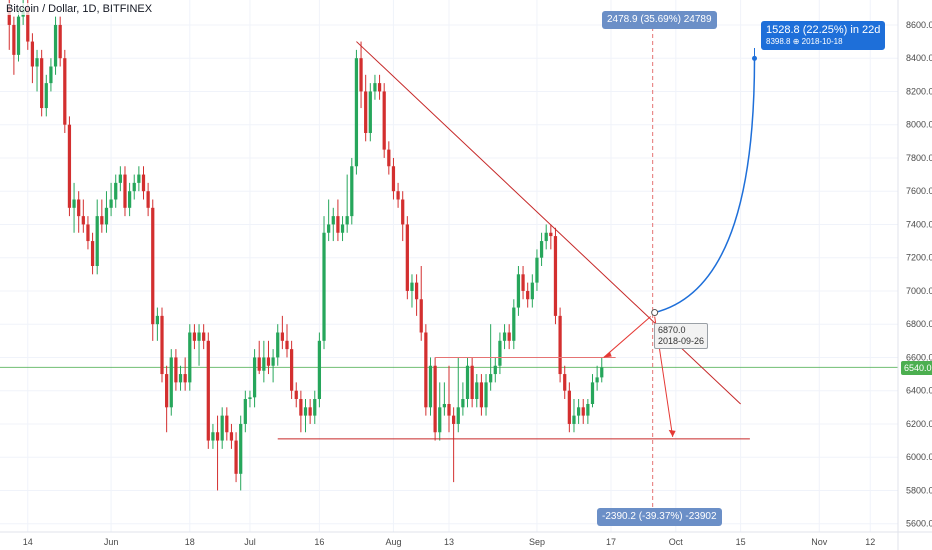  Describe the element at coordinates (919, 58) in the screenshot. I see `y-tick-label: 8400.0` at that location.